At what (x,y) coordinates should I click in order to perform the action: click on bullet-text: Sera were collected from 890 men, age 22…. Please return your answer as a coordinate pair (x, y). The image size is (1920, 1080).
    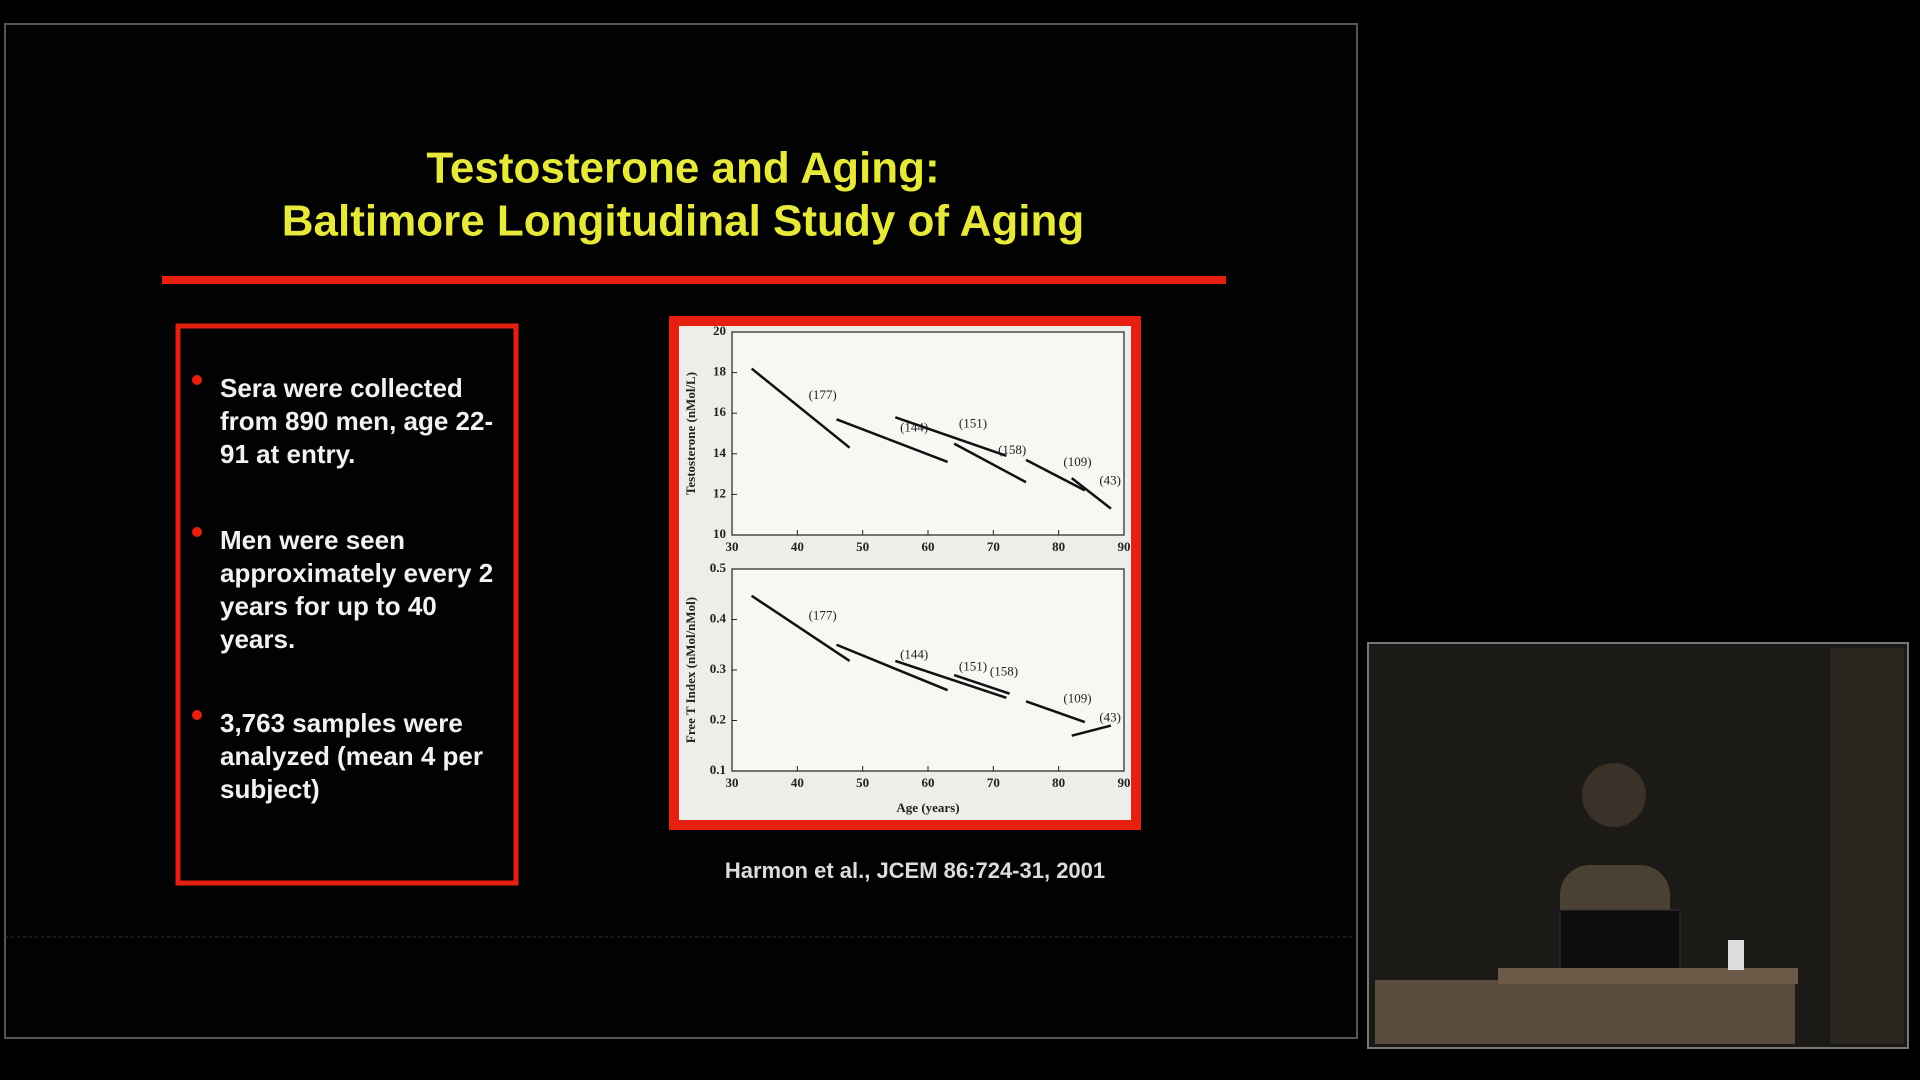
    Looking at the image, I should click on (357, 421).